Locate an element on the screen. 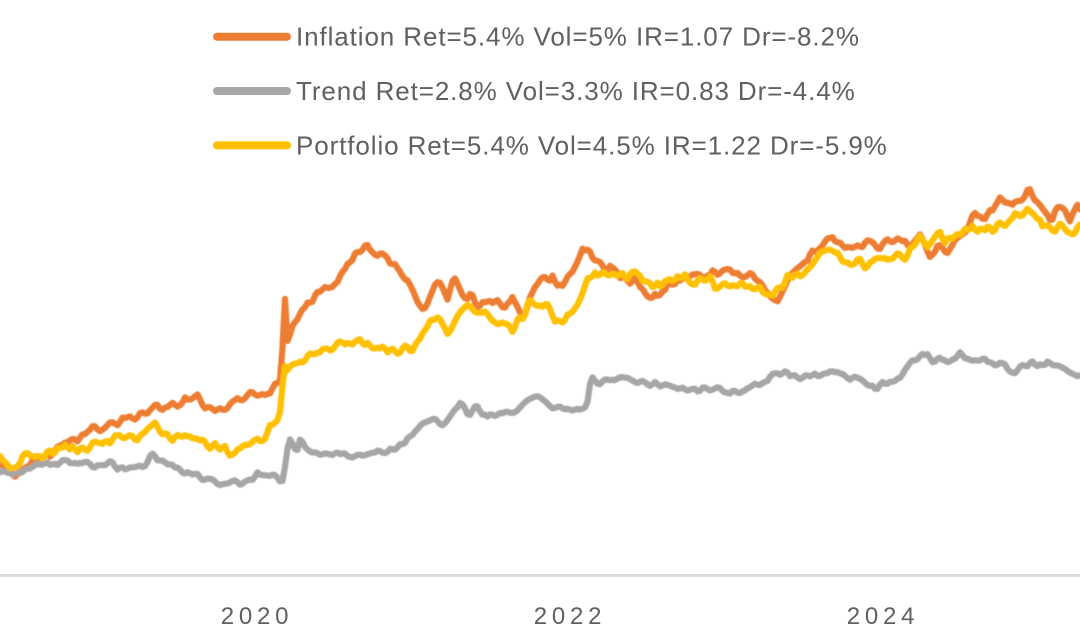  svg-text: 2020 is located at coordinates (257, 616).